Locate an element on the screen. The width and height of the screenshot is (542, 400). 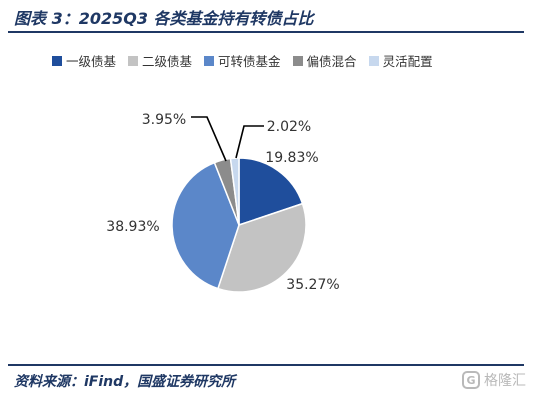
source-note: 资料来源：iFind，国盛证券研究所 is located at coordinates (125, 382).